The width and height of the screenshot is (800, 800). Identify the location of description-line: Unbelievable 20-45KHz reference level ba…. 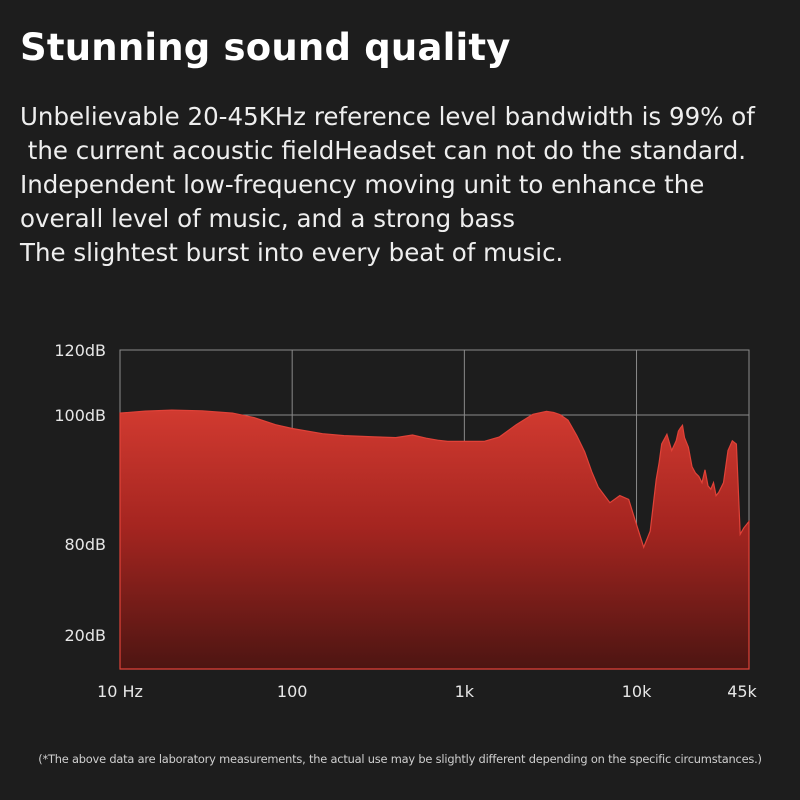
(387, 116).